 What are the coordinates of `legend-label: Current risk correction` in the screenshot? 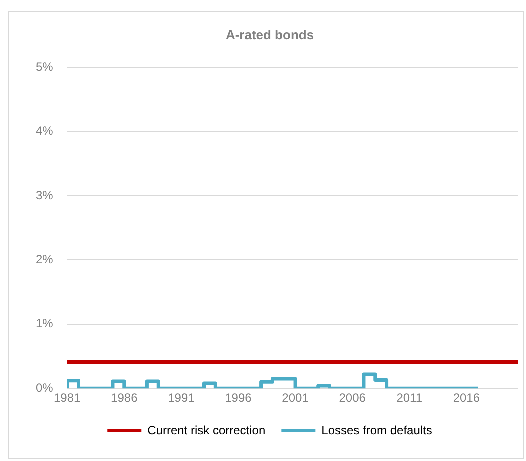 It's located at (207, 430).